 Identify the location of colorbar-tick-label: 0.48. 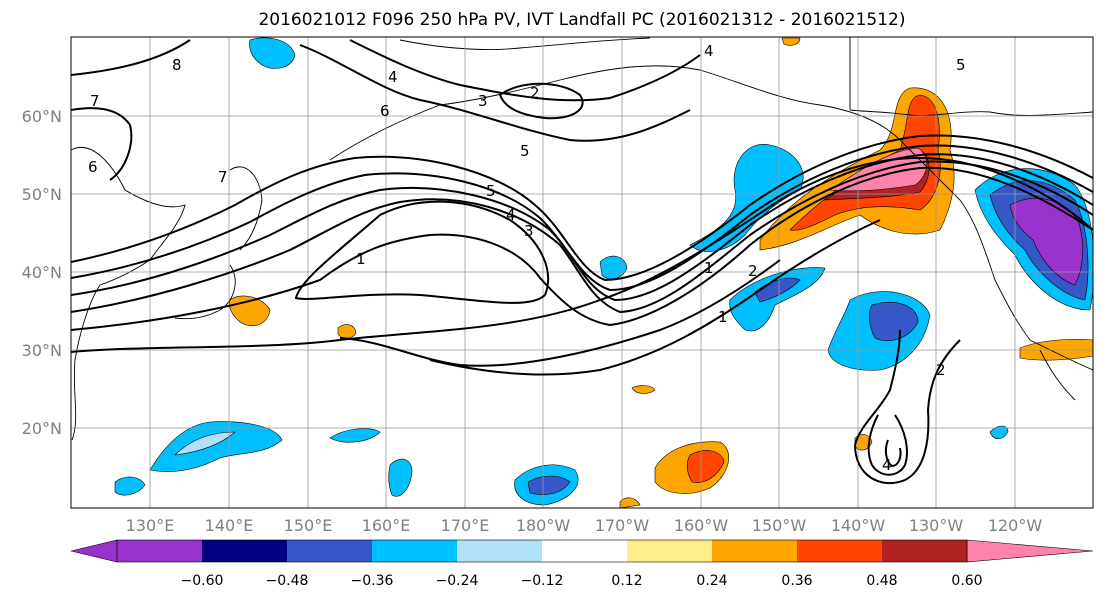
(881, 581).